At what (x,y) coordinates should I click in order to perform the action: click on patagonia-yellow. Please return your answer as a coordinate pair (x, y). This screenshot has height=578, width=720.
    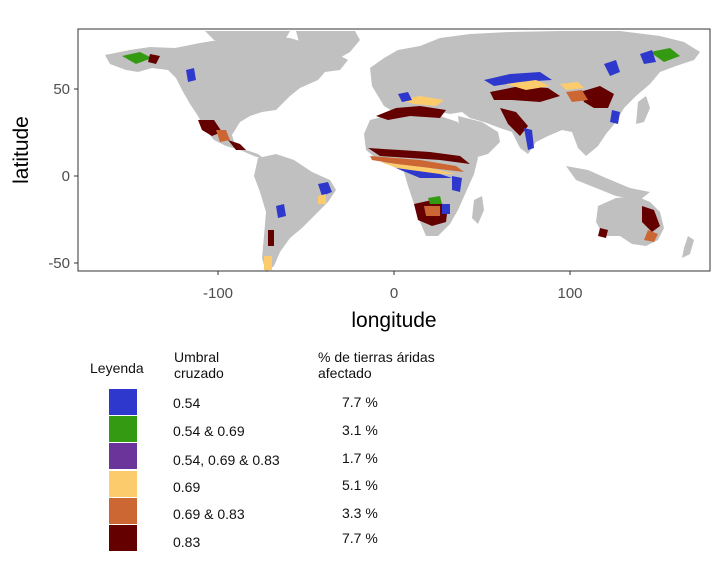
    Looking at the image, I should click on (268, 263).